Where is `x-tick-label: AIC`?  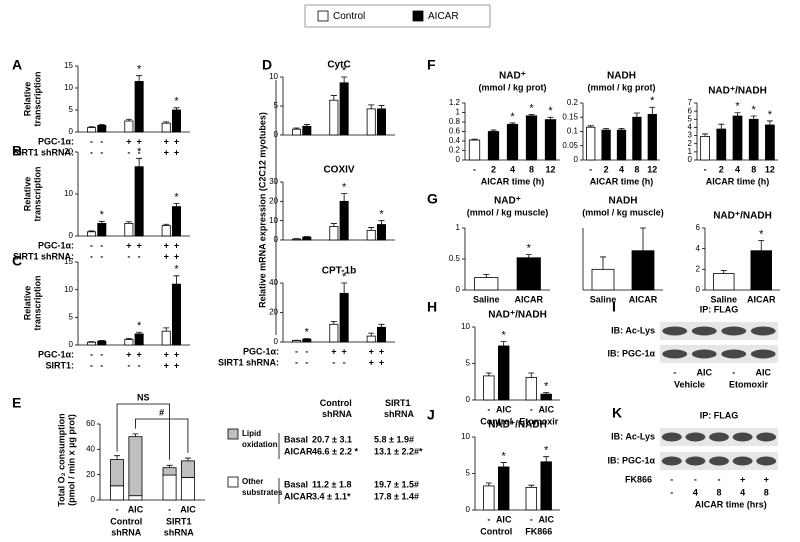
x-tick-label: AIC is located at coordinates (504, 519).